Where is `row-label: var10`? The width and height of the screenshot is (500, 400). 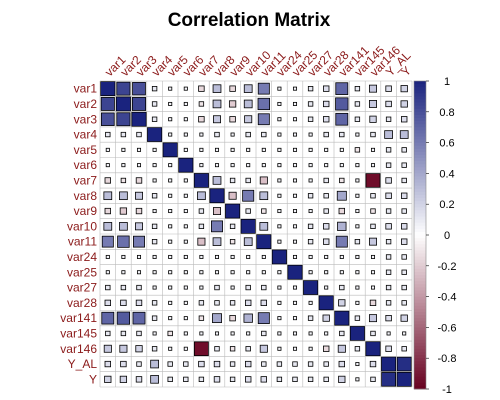
row-label: var10 is located at coordinates (82, 226).